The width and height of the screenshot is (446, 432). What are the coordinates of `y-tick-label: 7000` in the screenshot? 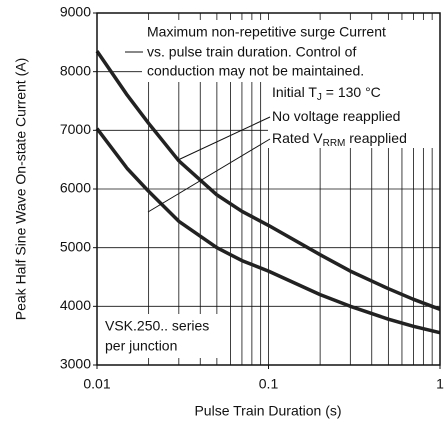 It's located at (75, 129).